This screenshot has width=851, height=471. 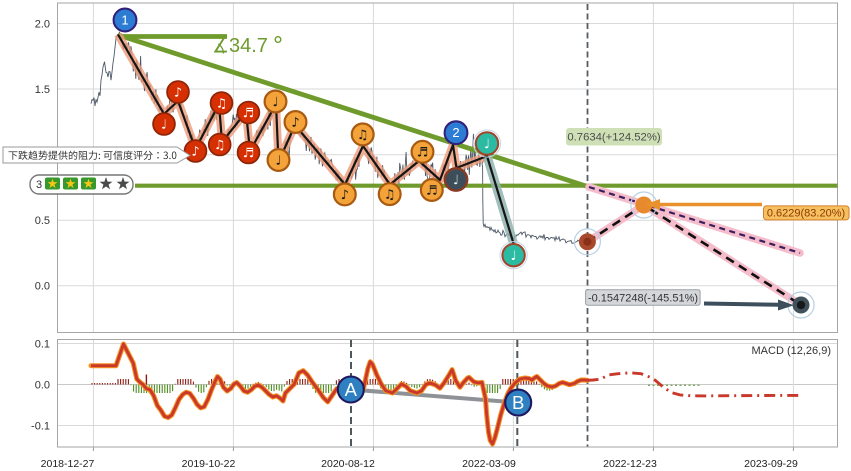 I want to click on svg-text: 1.5, so click(x=42, y=90).